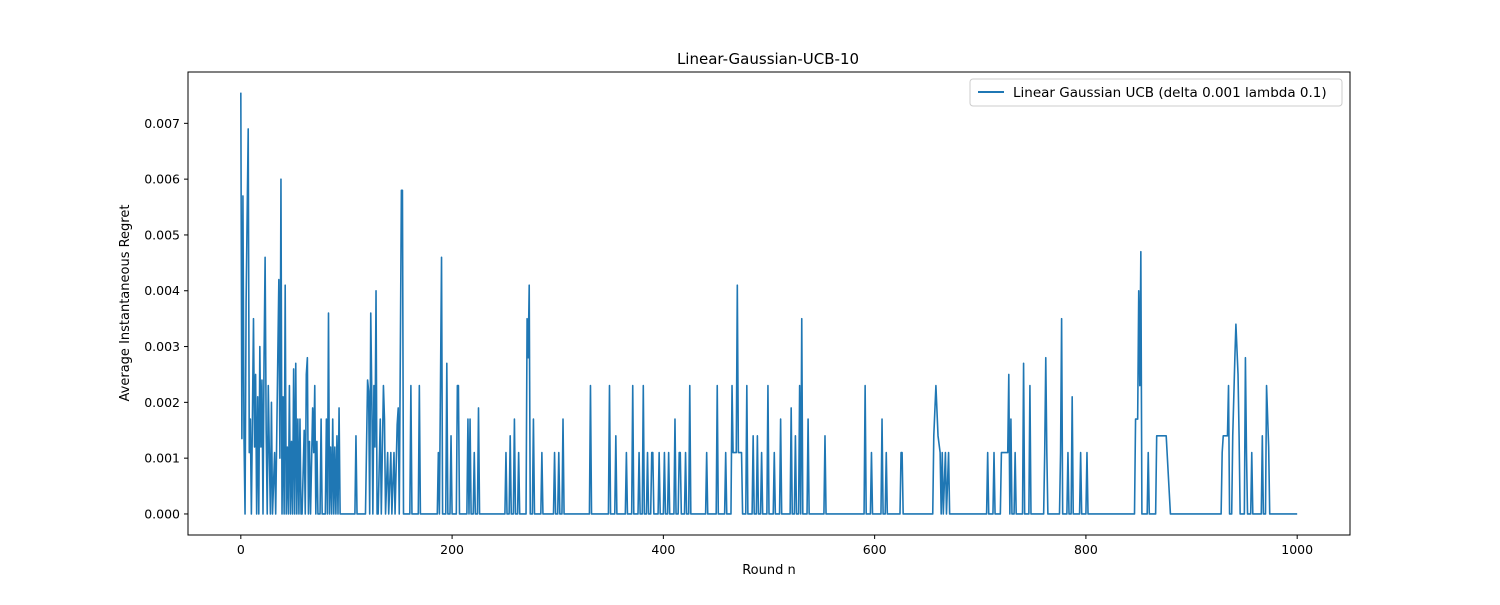 This screenshot has width=1500, height=605. What do you see at coordinates (162, 458) in the screenshot?
I see `y-tick-label: 0.001` at bounding box center [162, 458].